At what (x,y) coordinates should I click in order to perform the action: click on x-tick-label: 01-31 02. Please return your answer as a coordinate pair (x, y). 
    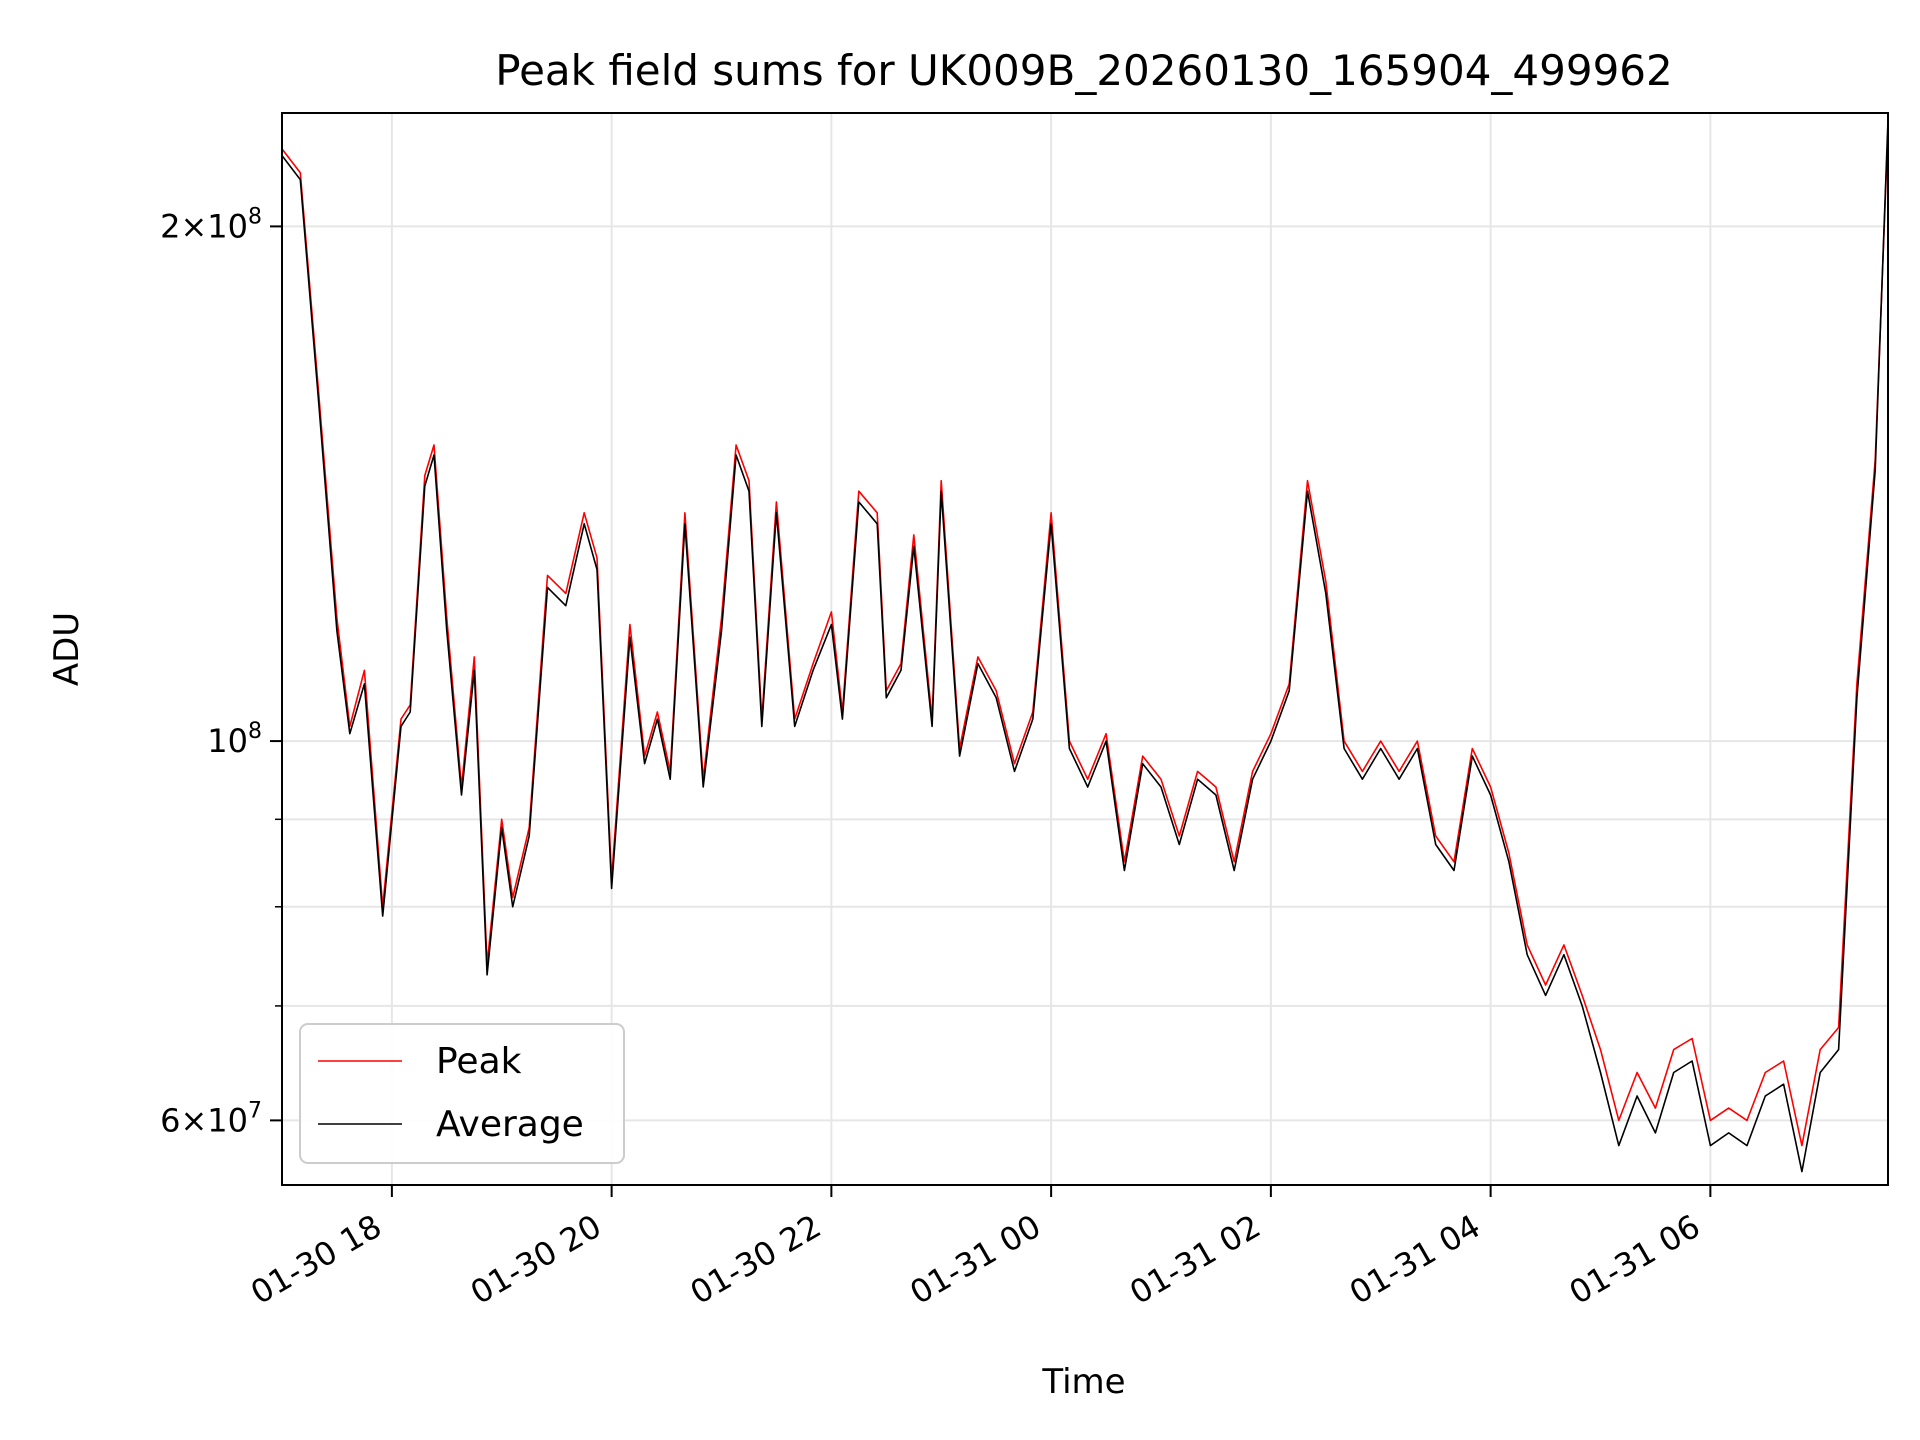
    Looking at the image, I should click on (1195, 1259).